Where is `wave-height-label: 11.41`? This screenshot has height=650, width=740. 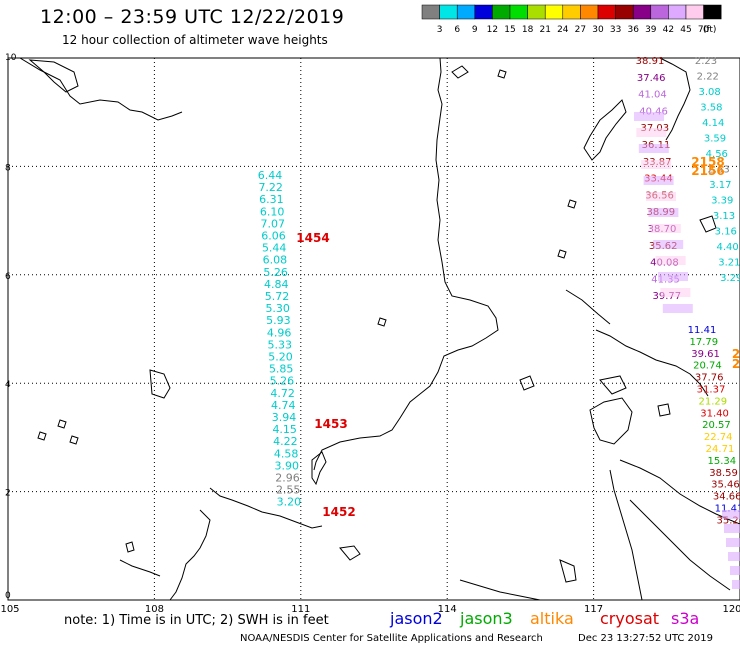 wave-height-label: 11.41 is located at coordinates (702, 330).